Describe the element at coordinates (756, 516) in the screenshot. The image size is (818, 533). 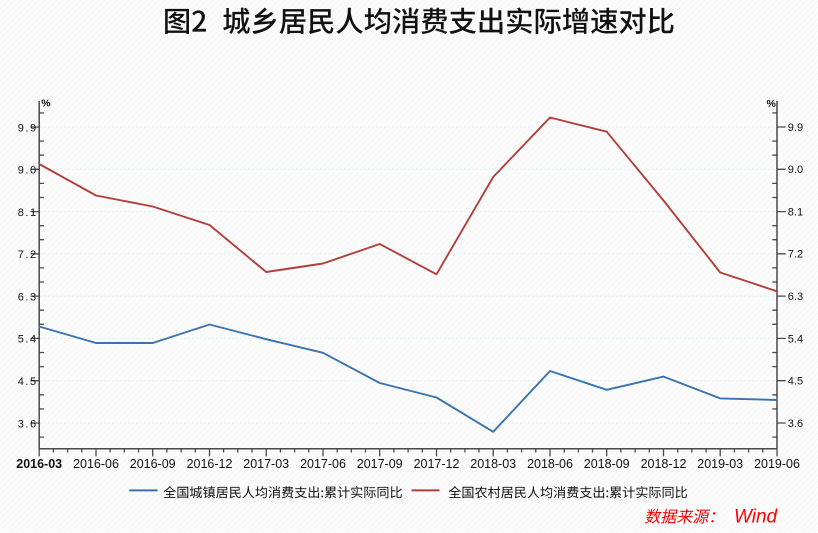
I see `svg-text: Wind` at that location.